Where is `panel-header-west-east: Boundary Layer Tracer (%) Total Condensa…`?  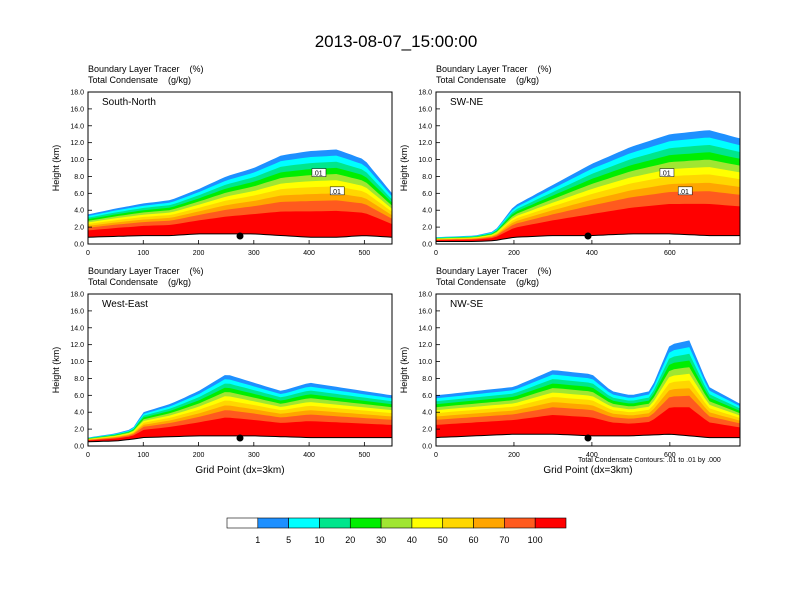 panel-header-west-east: Boundary Layer Tracer (%) Total Condensa… is located at coordinates (146, 277).